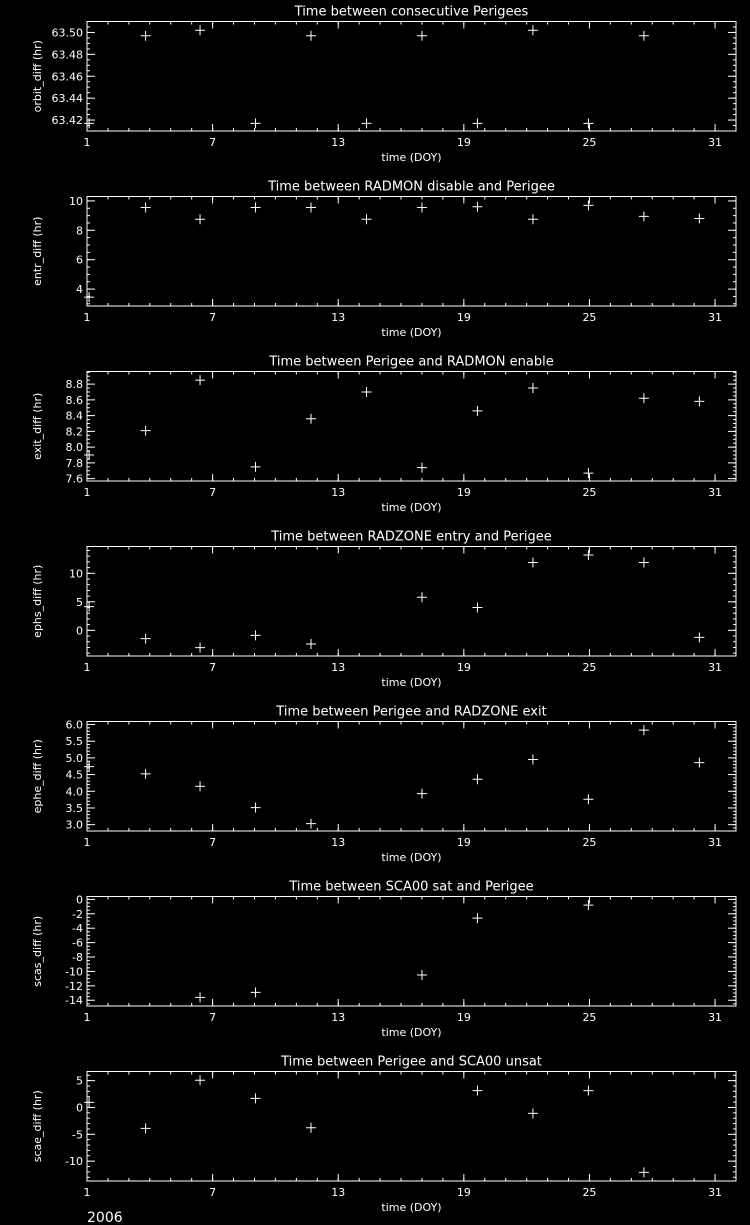 The height and width of the screenshot is (1225, 750). Describe the element at coordinates (74, 986) in the screenshot. I see `y-tick-label: -12` at that location.